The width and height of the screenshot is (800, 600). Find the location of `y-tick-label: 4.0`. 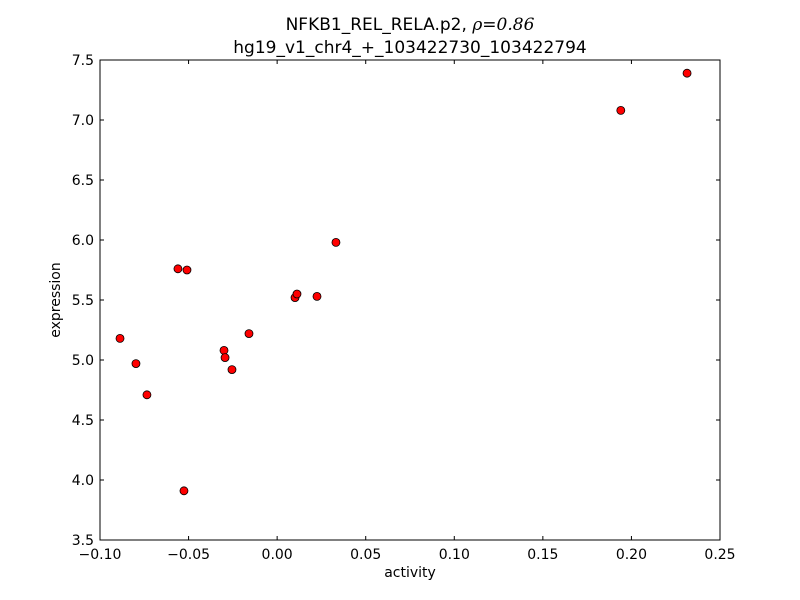

y-tick-label: 4.0 is located at coordinates (83, 481).